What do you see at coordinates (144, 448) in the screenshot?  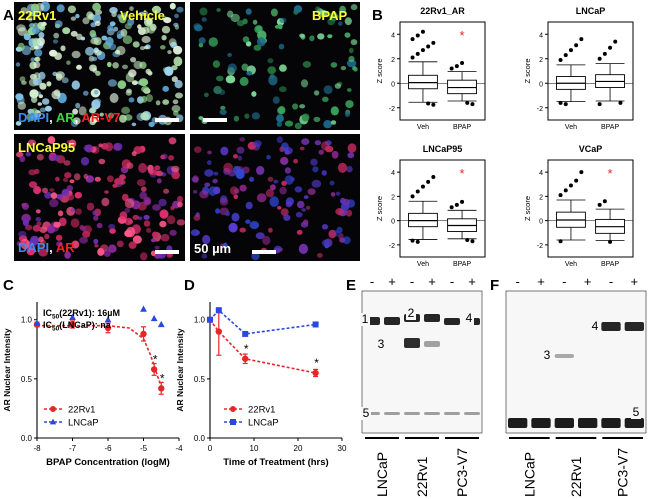 I see `x-tick-label: -5` at bounding box center [144, 448].